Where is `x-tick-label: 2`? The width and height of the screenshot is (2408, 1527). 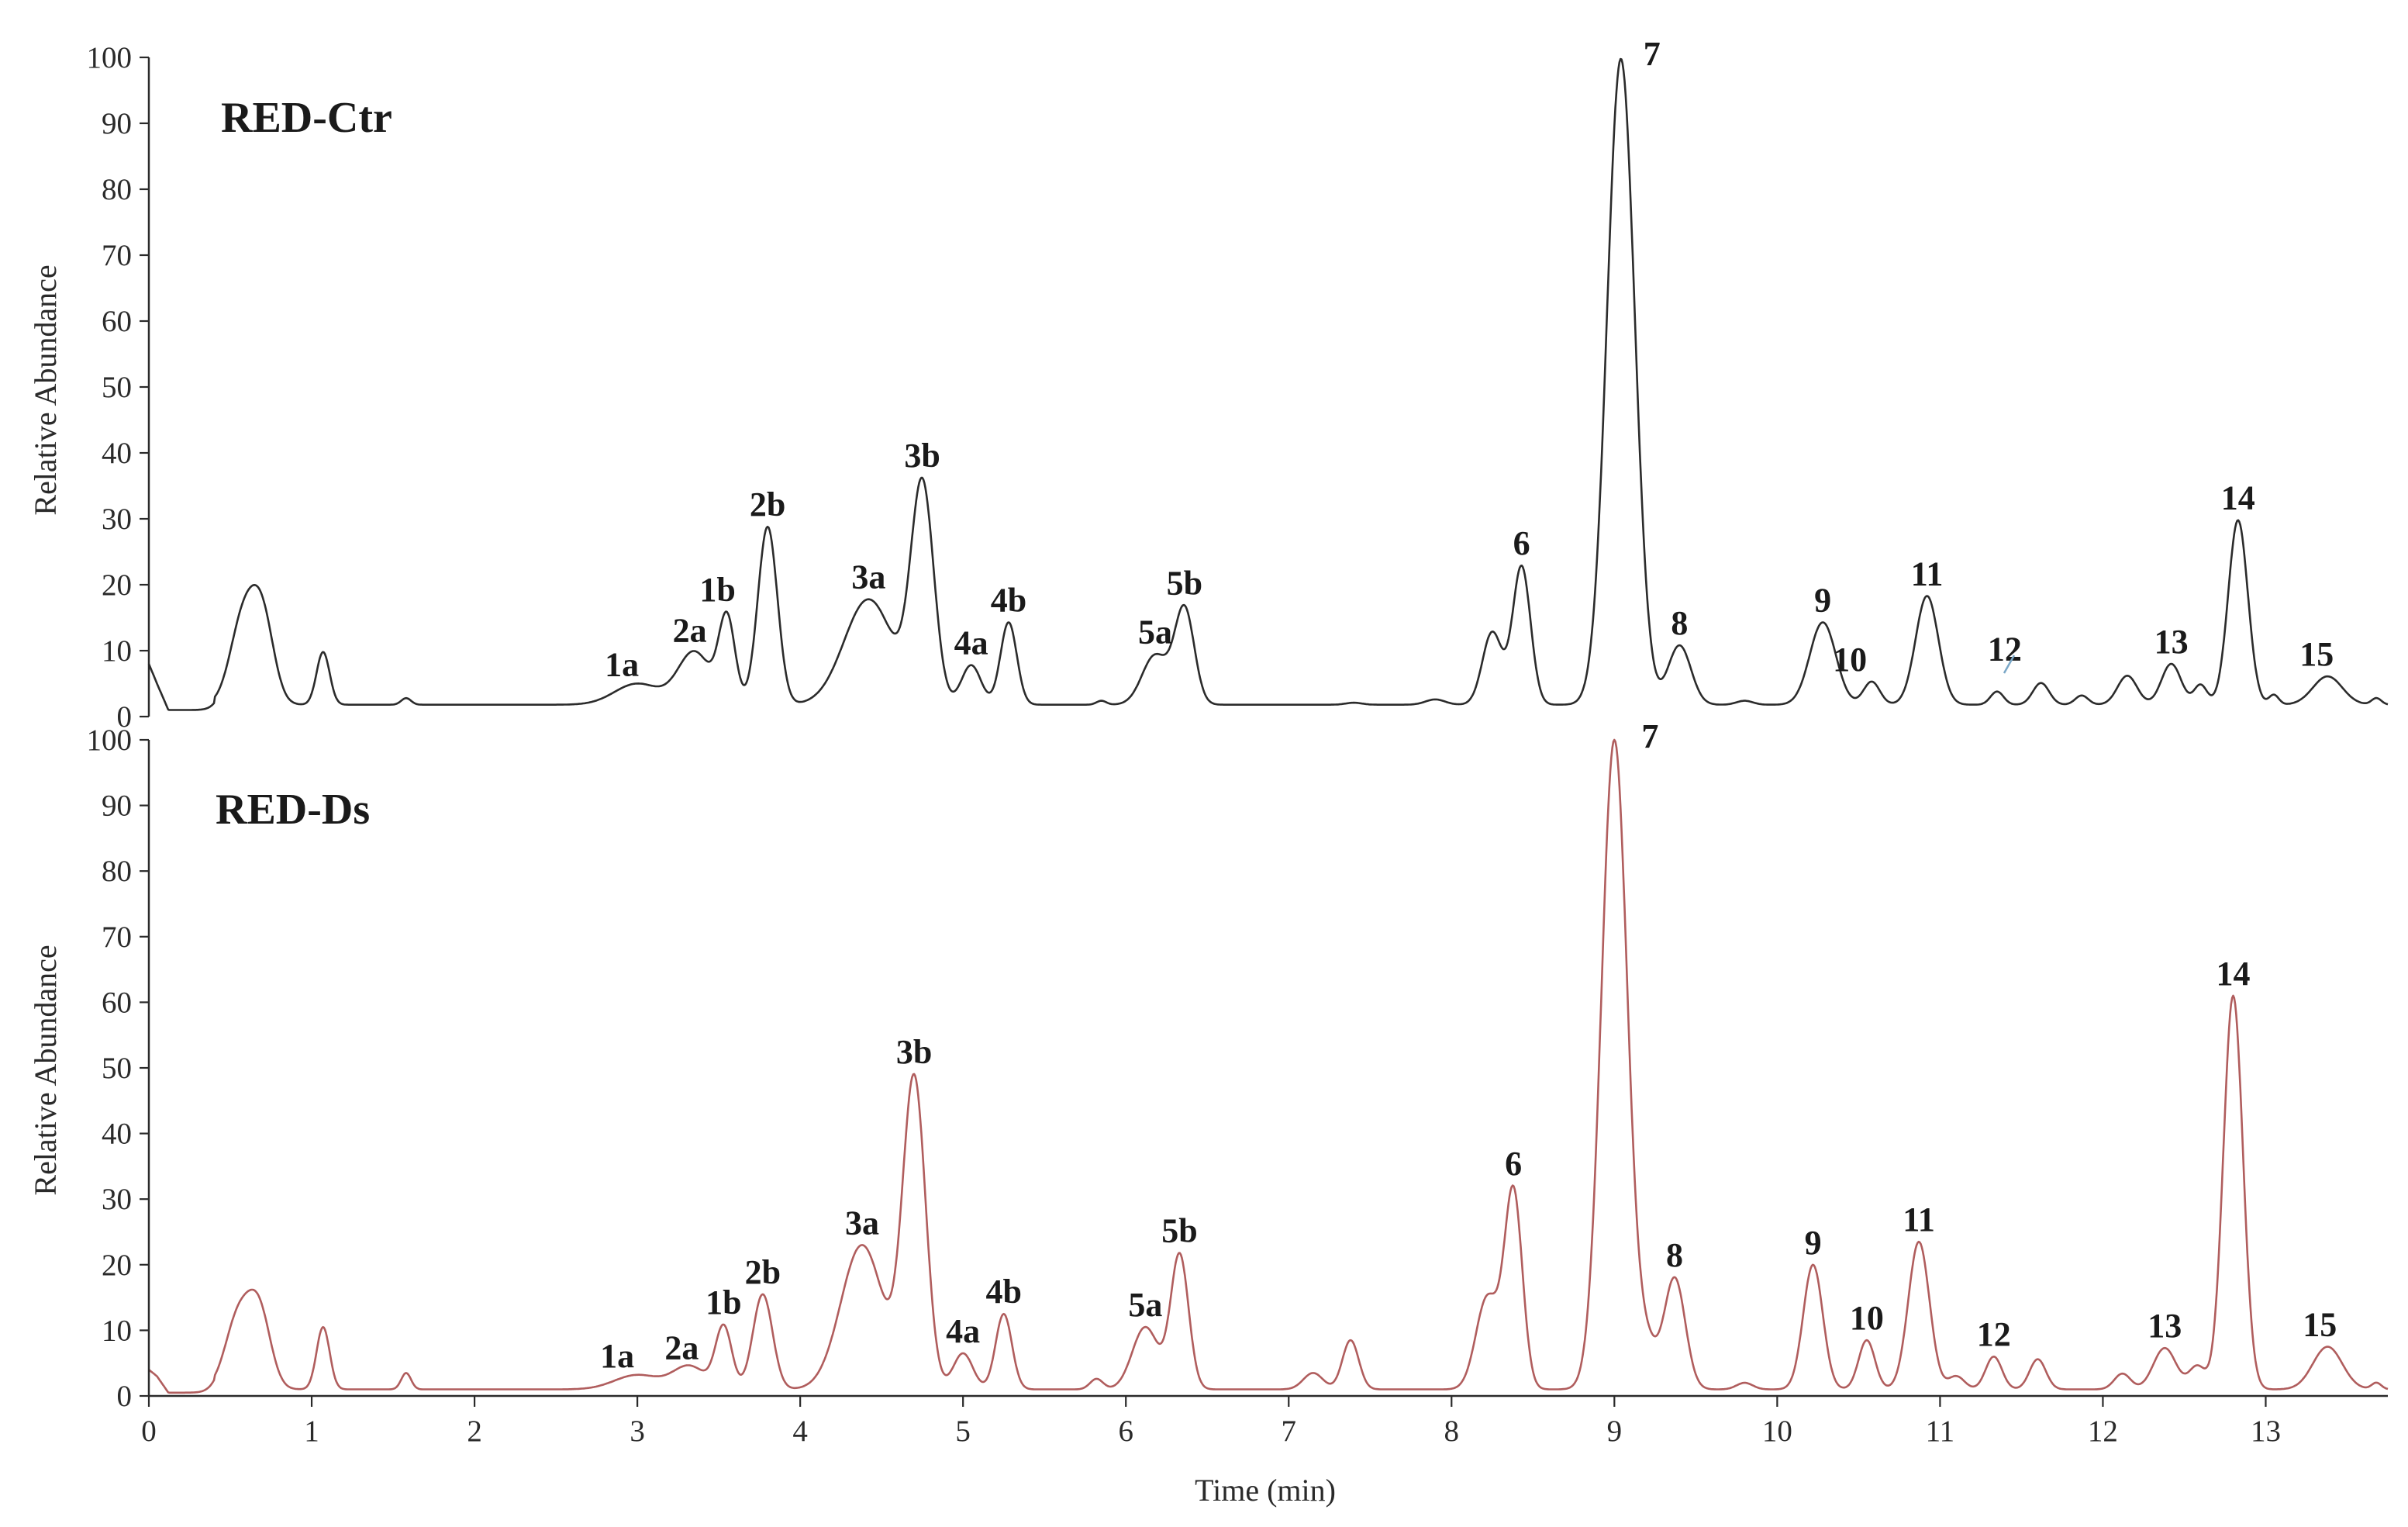
x-tick-label: 2 is located at coordinates (474, 1431).